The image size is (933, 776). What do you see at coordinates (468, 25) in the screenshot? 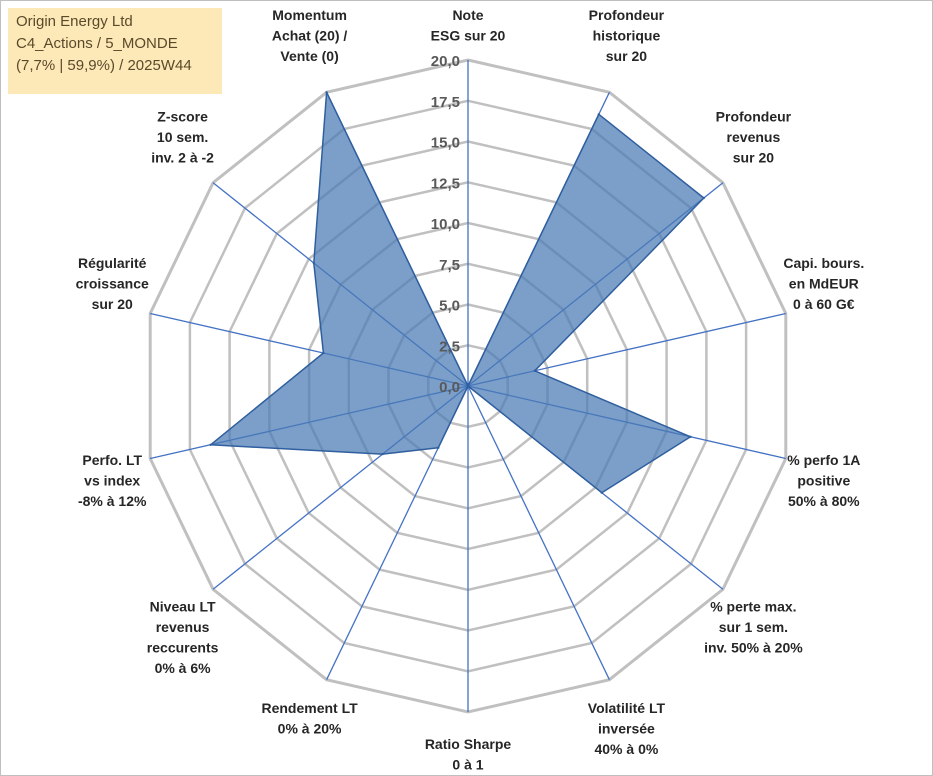
I see `axis-label: Note ESG sur 20` at bounding box center [468, 25].